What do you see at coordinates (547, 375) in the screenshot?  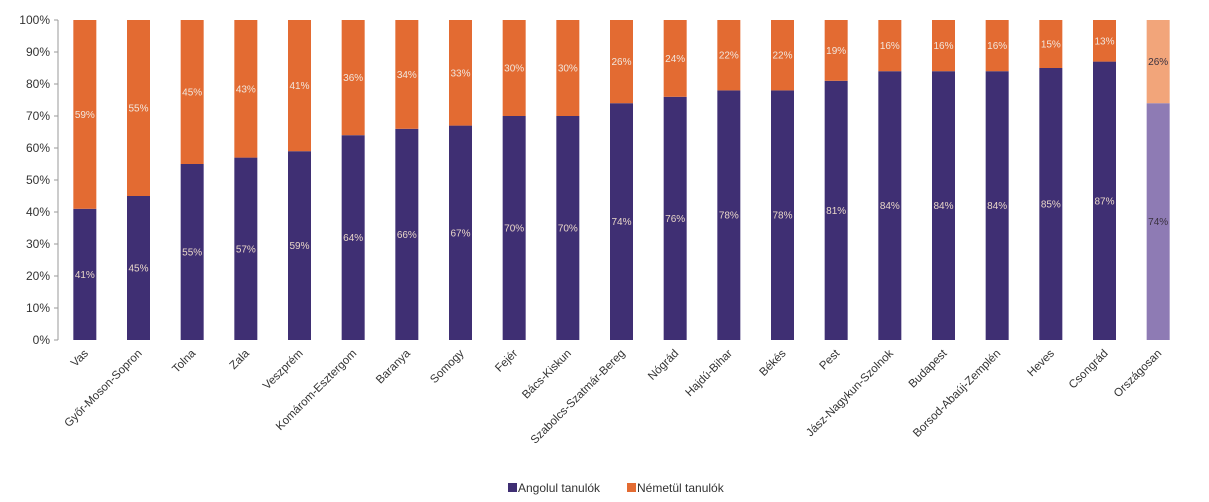 I see `x-tick-label: Bács-Kiskun` at bounding box center [547, 375].